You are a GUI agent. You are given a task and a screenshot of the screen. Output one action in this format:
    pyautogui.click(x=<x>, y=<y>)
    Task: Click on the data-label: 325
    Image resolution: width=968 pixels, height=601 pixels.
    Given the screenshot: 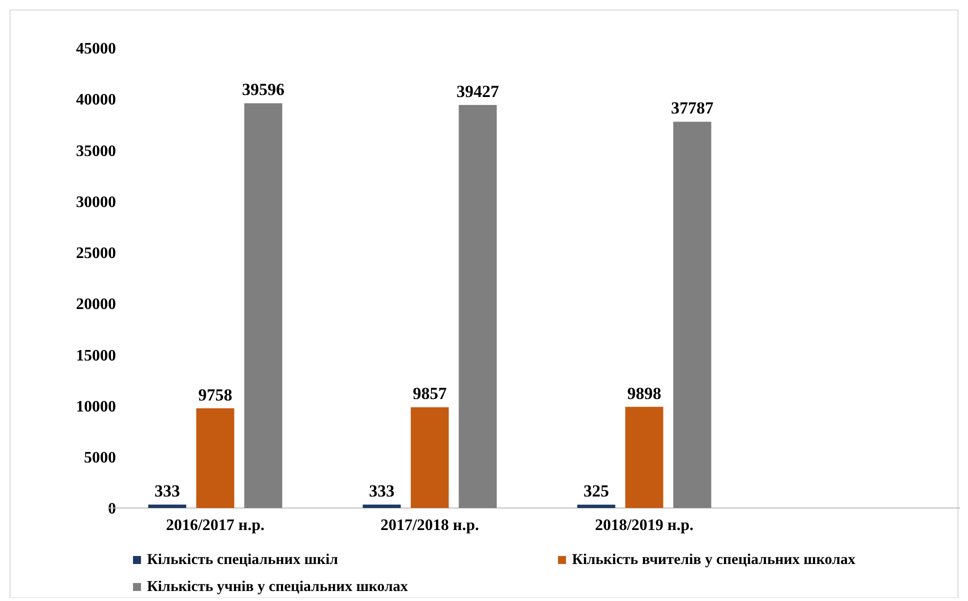 What is the action you would take?
    pyautogui.click(x=596, y=491)
    